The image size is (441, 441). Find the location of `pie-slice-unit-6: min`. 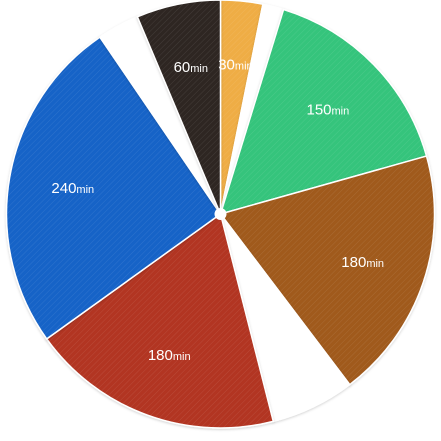

pie-slice-unit-6: min is located at coordinates (182, 357).